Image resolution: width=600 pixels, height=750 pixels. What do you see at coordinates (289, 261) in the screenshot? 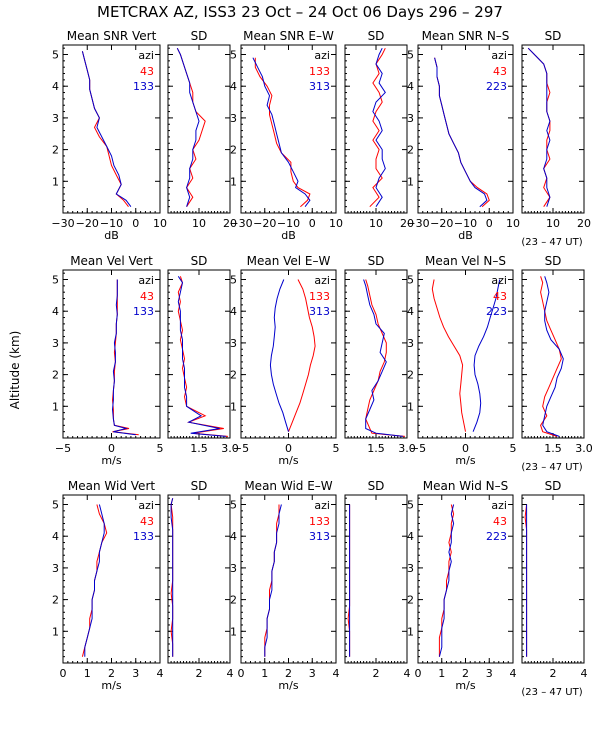
I see `panel-title: Mean Vel E–W` at bounding box center [289, 261].